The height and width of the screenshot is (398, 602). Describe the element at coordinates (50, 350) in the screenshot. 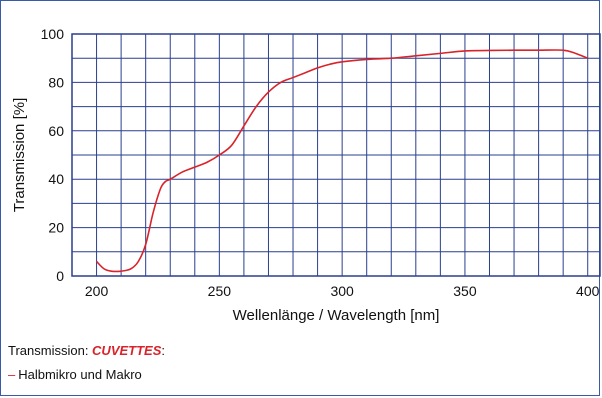

I see `caption-prefix: Transmission:` at that location.